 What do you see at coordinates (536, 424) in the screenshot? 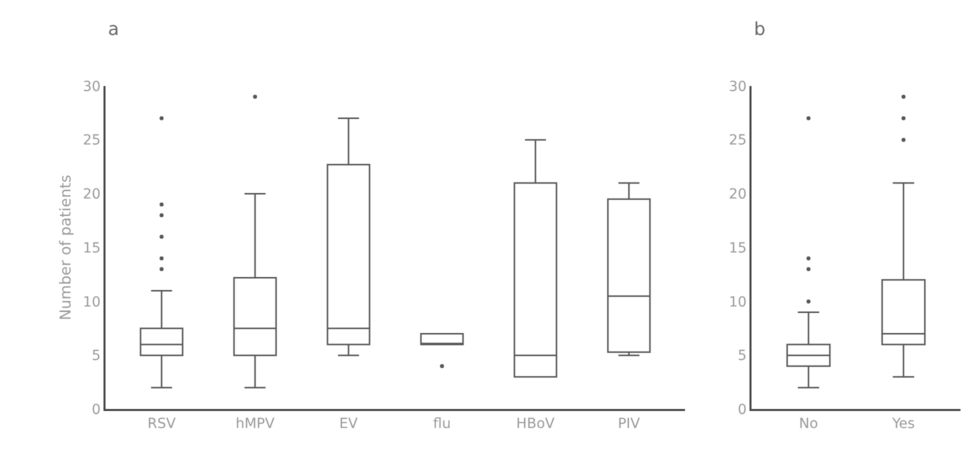
I see `x-tick-label: HBoV` at bounding box center [536, 424].